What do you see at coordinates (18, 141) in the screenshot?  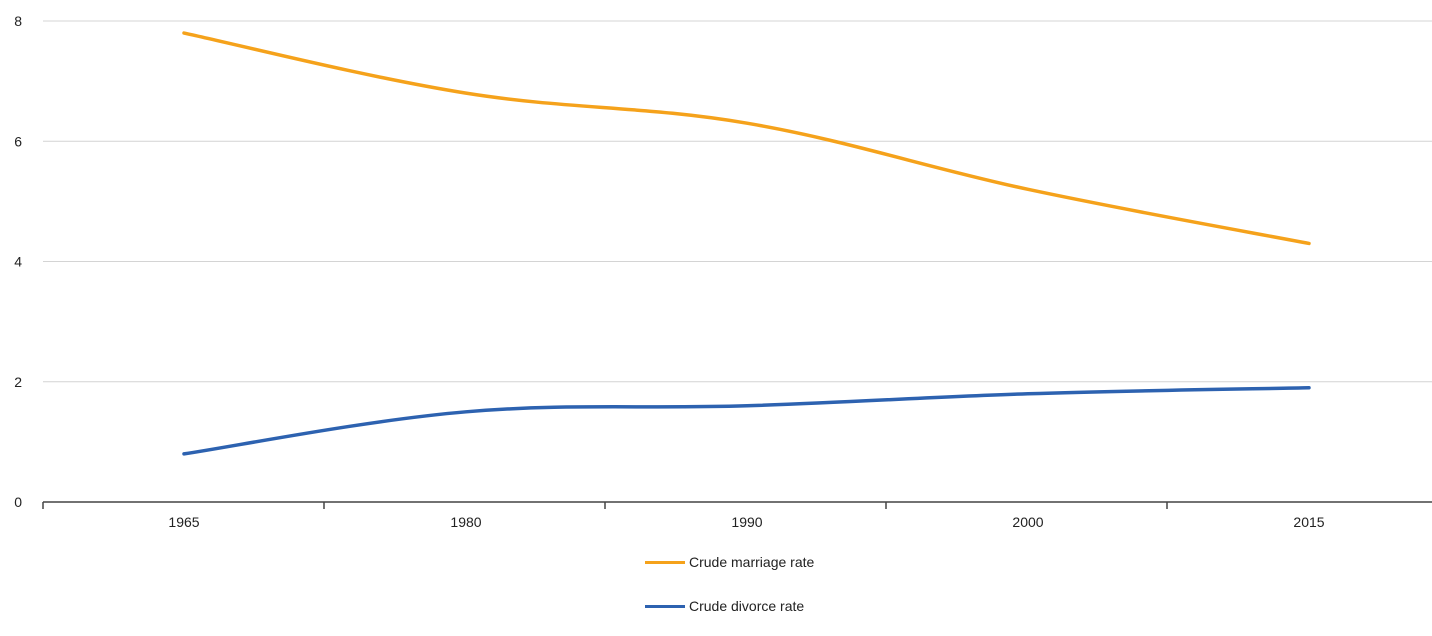 I see `y-tick-label-6: 6` at bounding box center [18, 141].